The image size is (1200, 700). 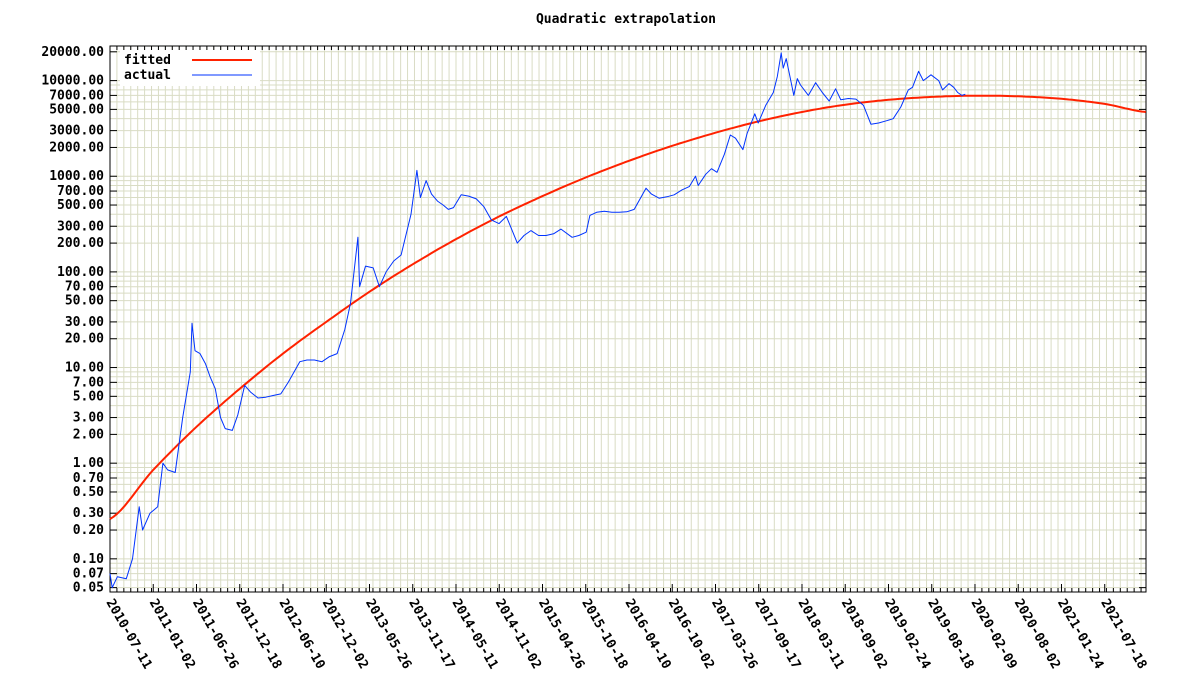 What do you see at coordinates (88, 513) in the screenshot?
I see `y-tick-label: 0.30` at bounding box center [88, 513].